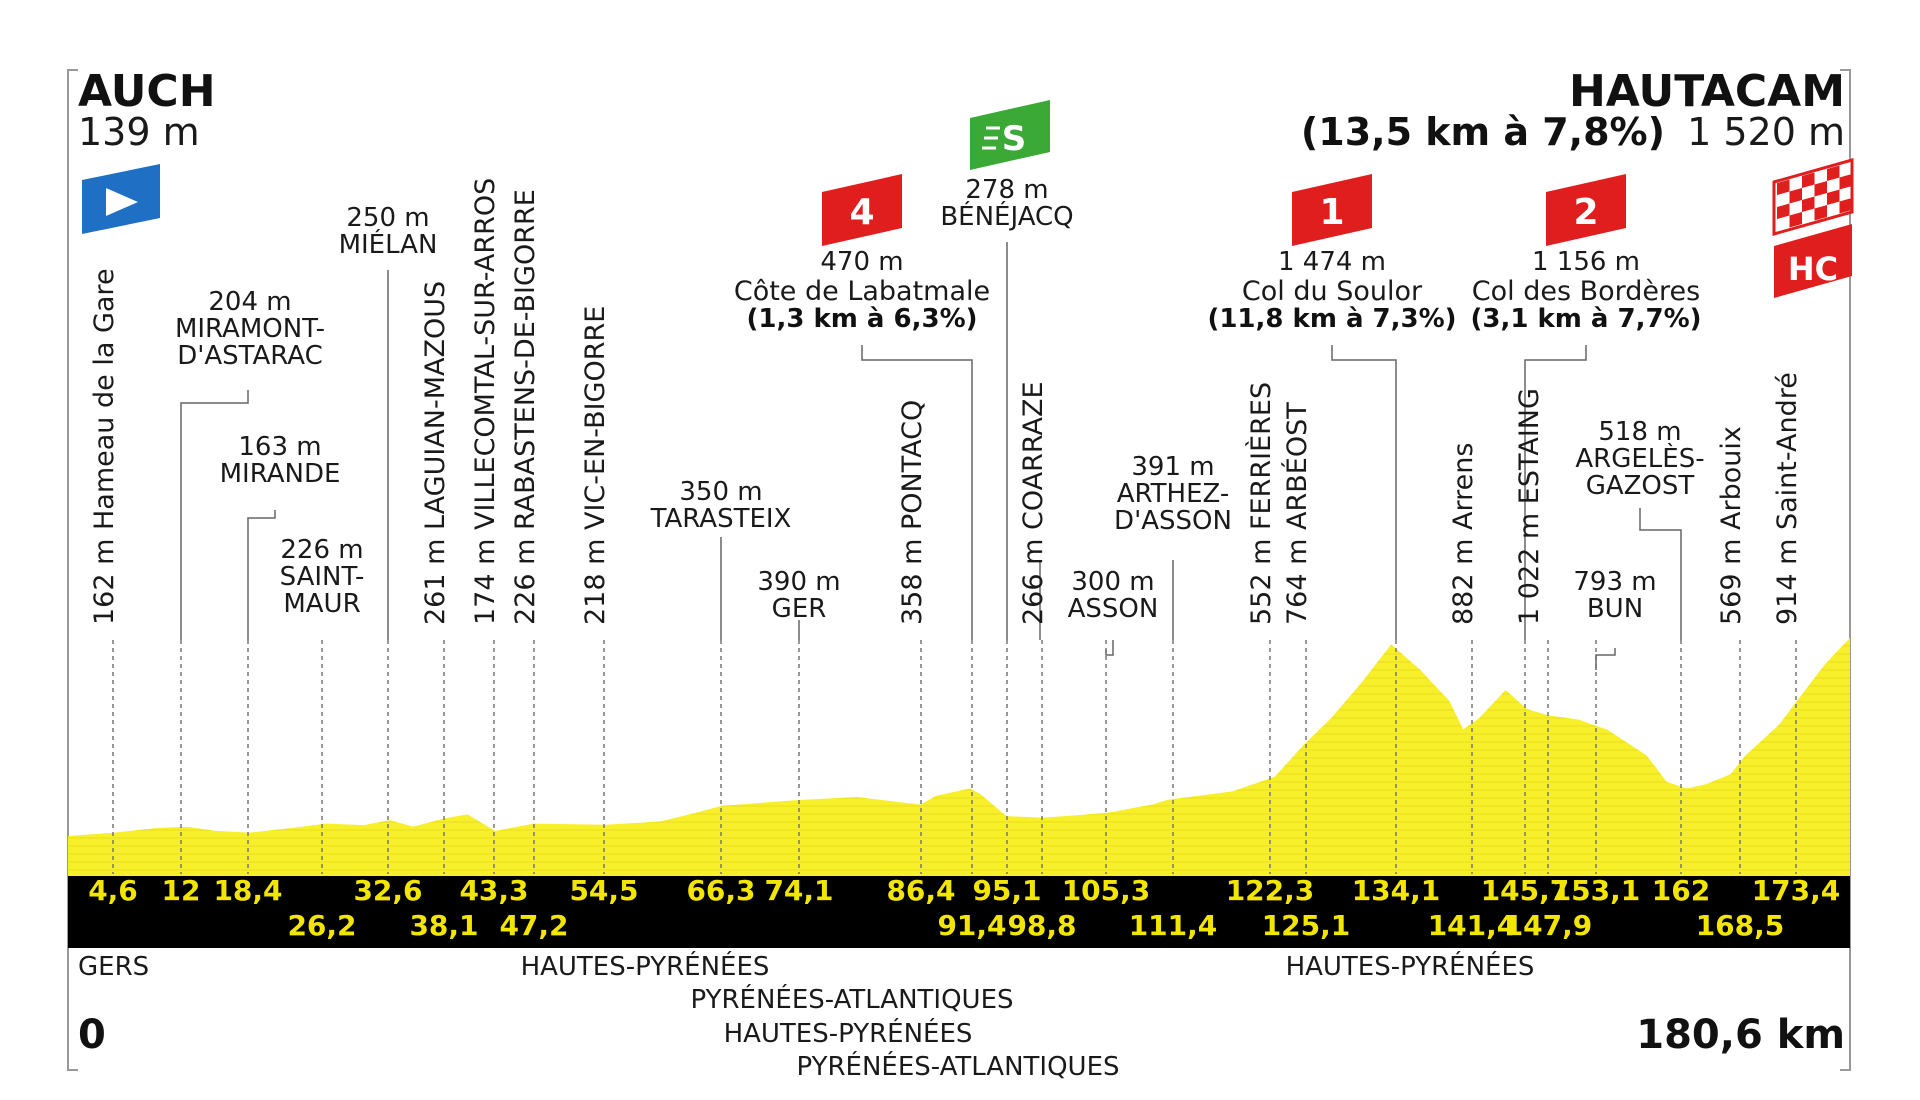 The width and height of the screenshot is (1920, 1100). What do you see at coordinates (533, 925) in the screenshot?
I see `km-marker: 47,2` at bounding box center [533, 925].